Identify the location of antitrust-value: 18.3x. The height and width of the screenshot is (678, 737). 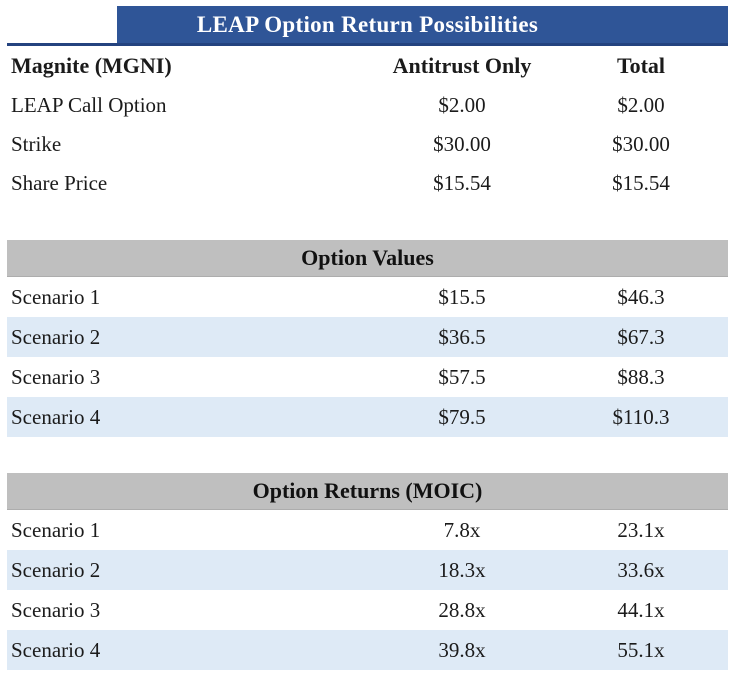
(462, 569).